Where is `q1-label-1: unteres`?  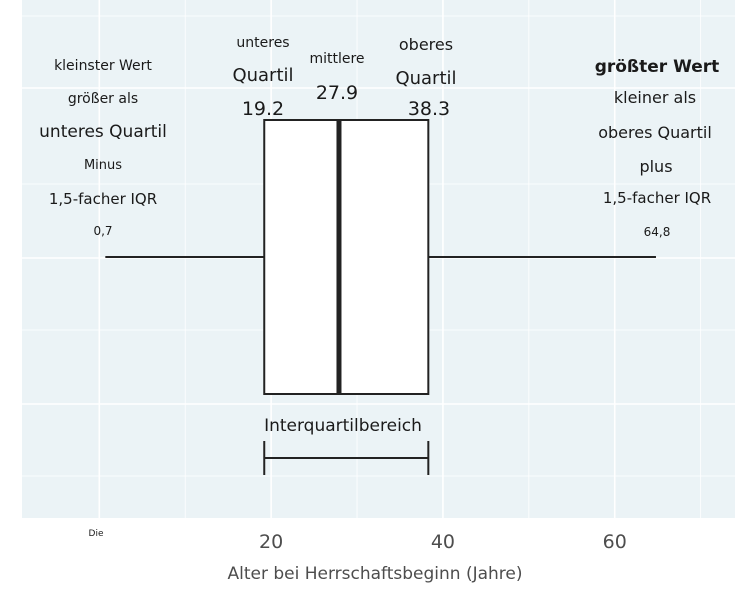
q1-label-1: unteres is located at coordinates (262, 43).